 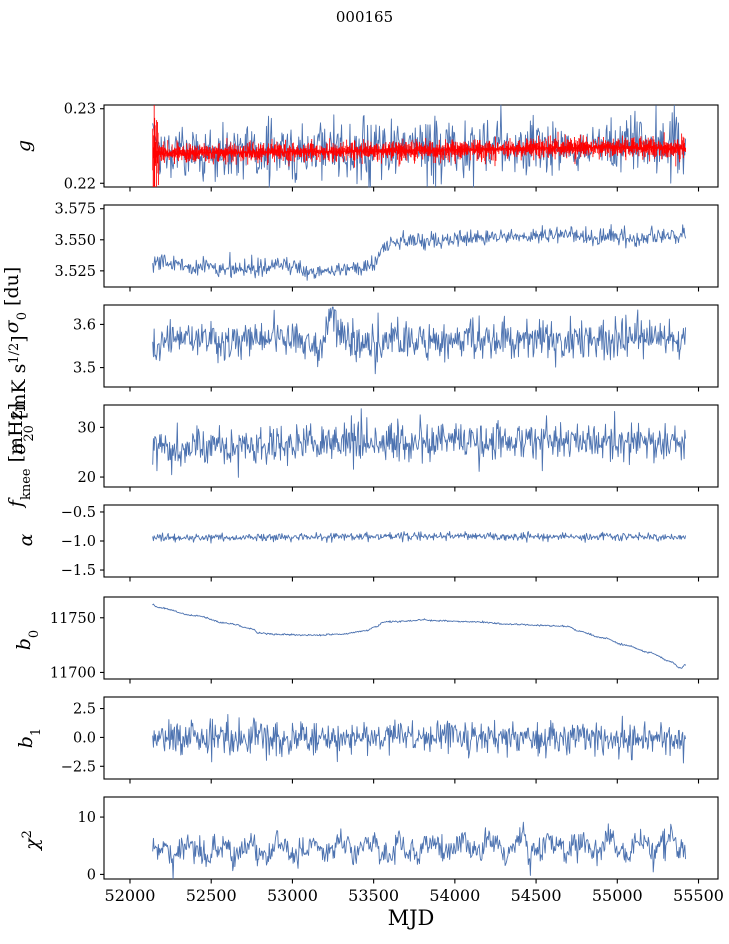 I want to click on series-chi2, so click(x=419, y=850).